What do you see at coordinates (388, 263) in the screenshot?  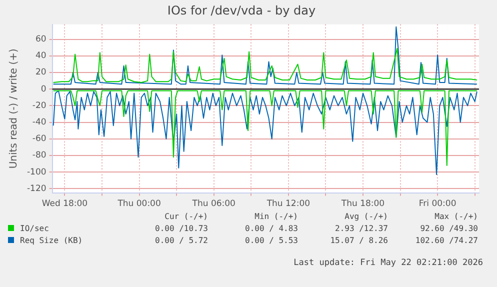 I see `text: Last update: Fri May 22 02:21:00 2026` at bounding box center [388, 263].